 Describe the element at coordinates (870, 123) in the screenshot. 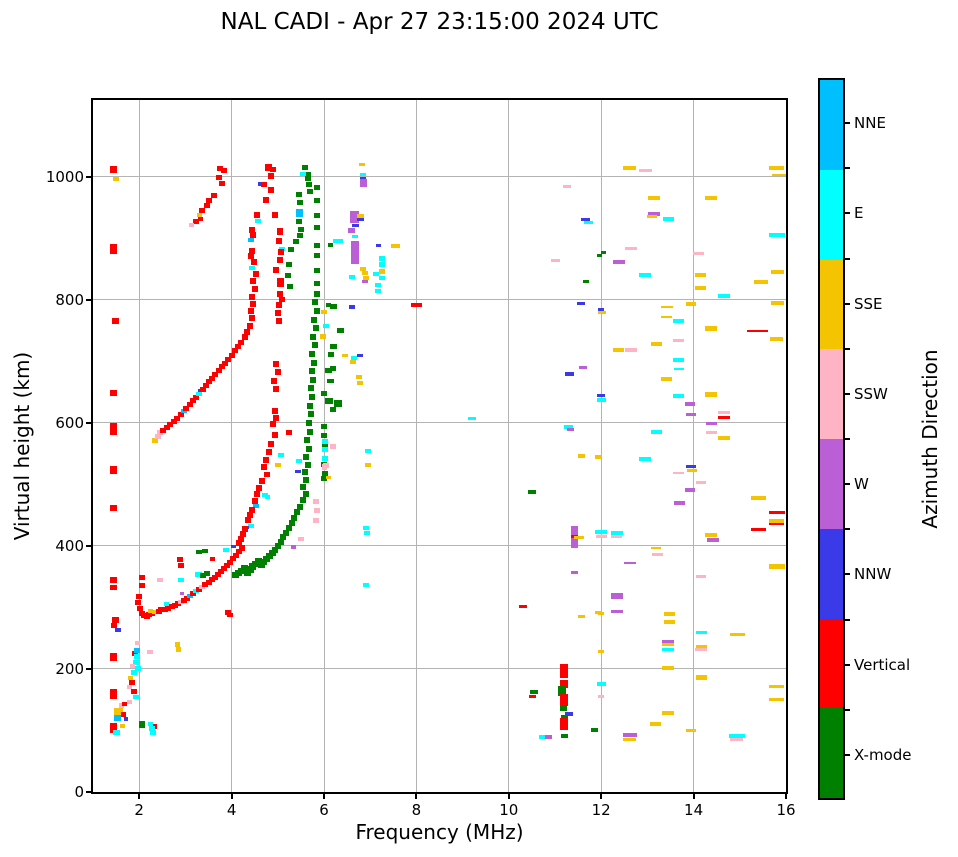

I see `colorbar-label-nne: NNE` at that location.